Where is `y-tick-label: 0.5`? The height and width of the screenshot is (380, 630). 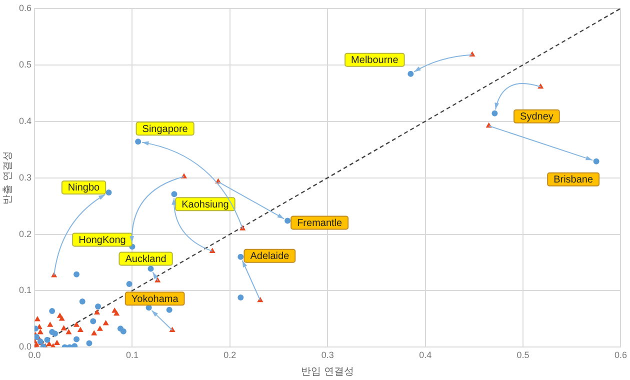
y-tick-label: 0.5 is located at coordinates (25, 64).